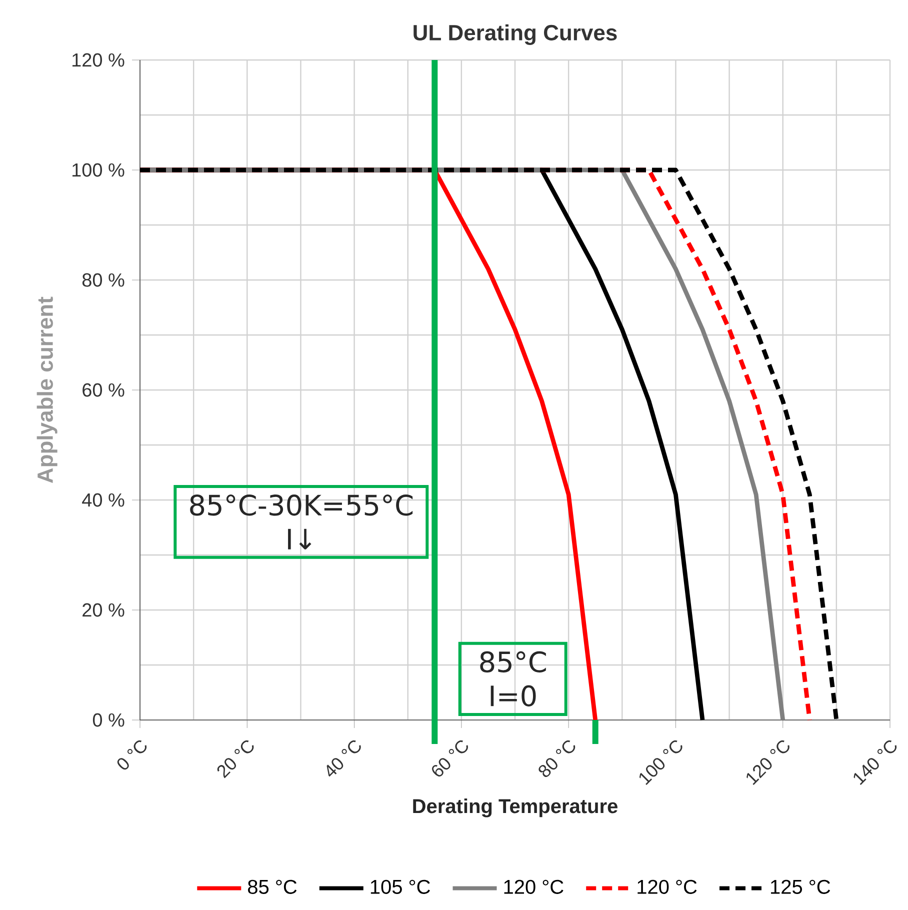 The height and width of the screenshot is (910, 908). What do you see at coordinates (515, 808) in the screenshot?
I see `x-axis-title: Derating Temperature` at bounding box center [515, 808].